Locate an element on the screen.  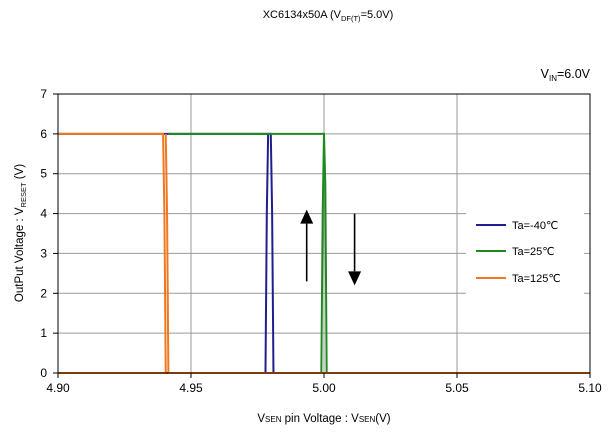
x-tick-label: 5.05 is located at coordinates (457, 388).